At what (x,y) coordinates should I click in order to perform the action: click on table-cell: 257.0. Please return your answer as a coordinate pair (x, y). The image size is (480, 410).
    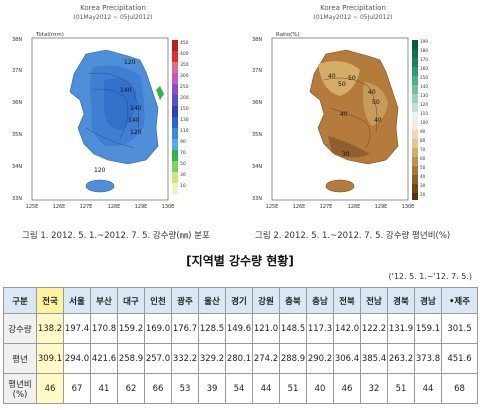
    Looking at the image, I should click on (158, 358).